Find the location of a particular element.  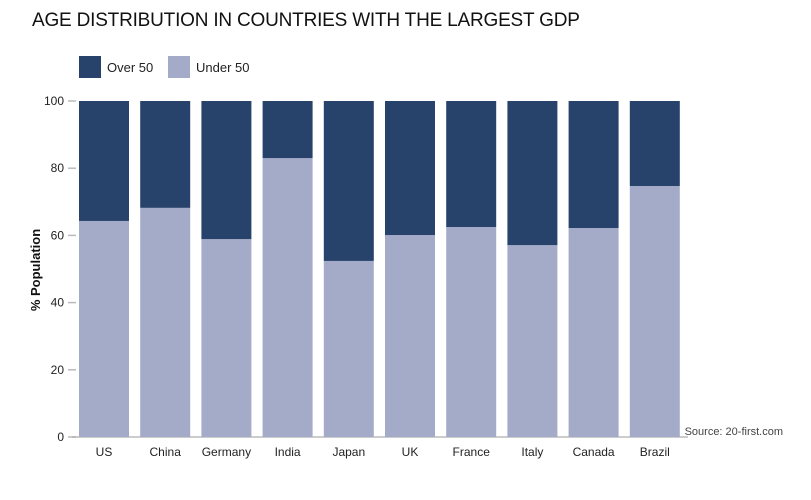

bar-under-50-canada is located at coordinates (593, 332).